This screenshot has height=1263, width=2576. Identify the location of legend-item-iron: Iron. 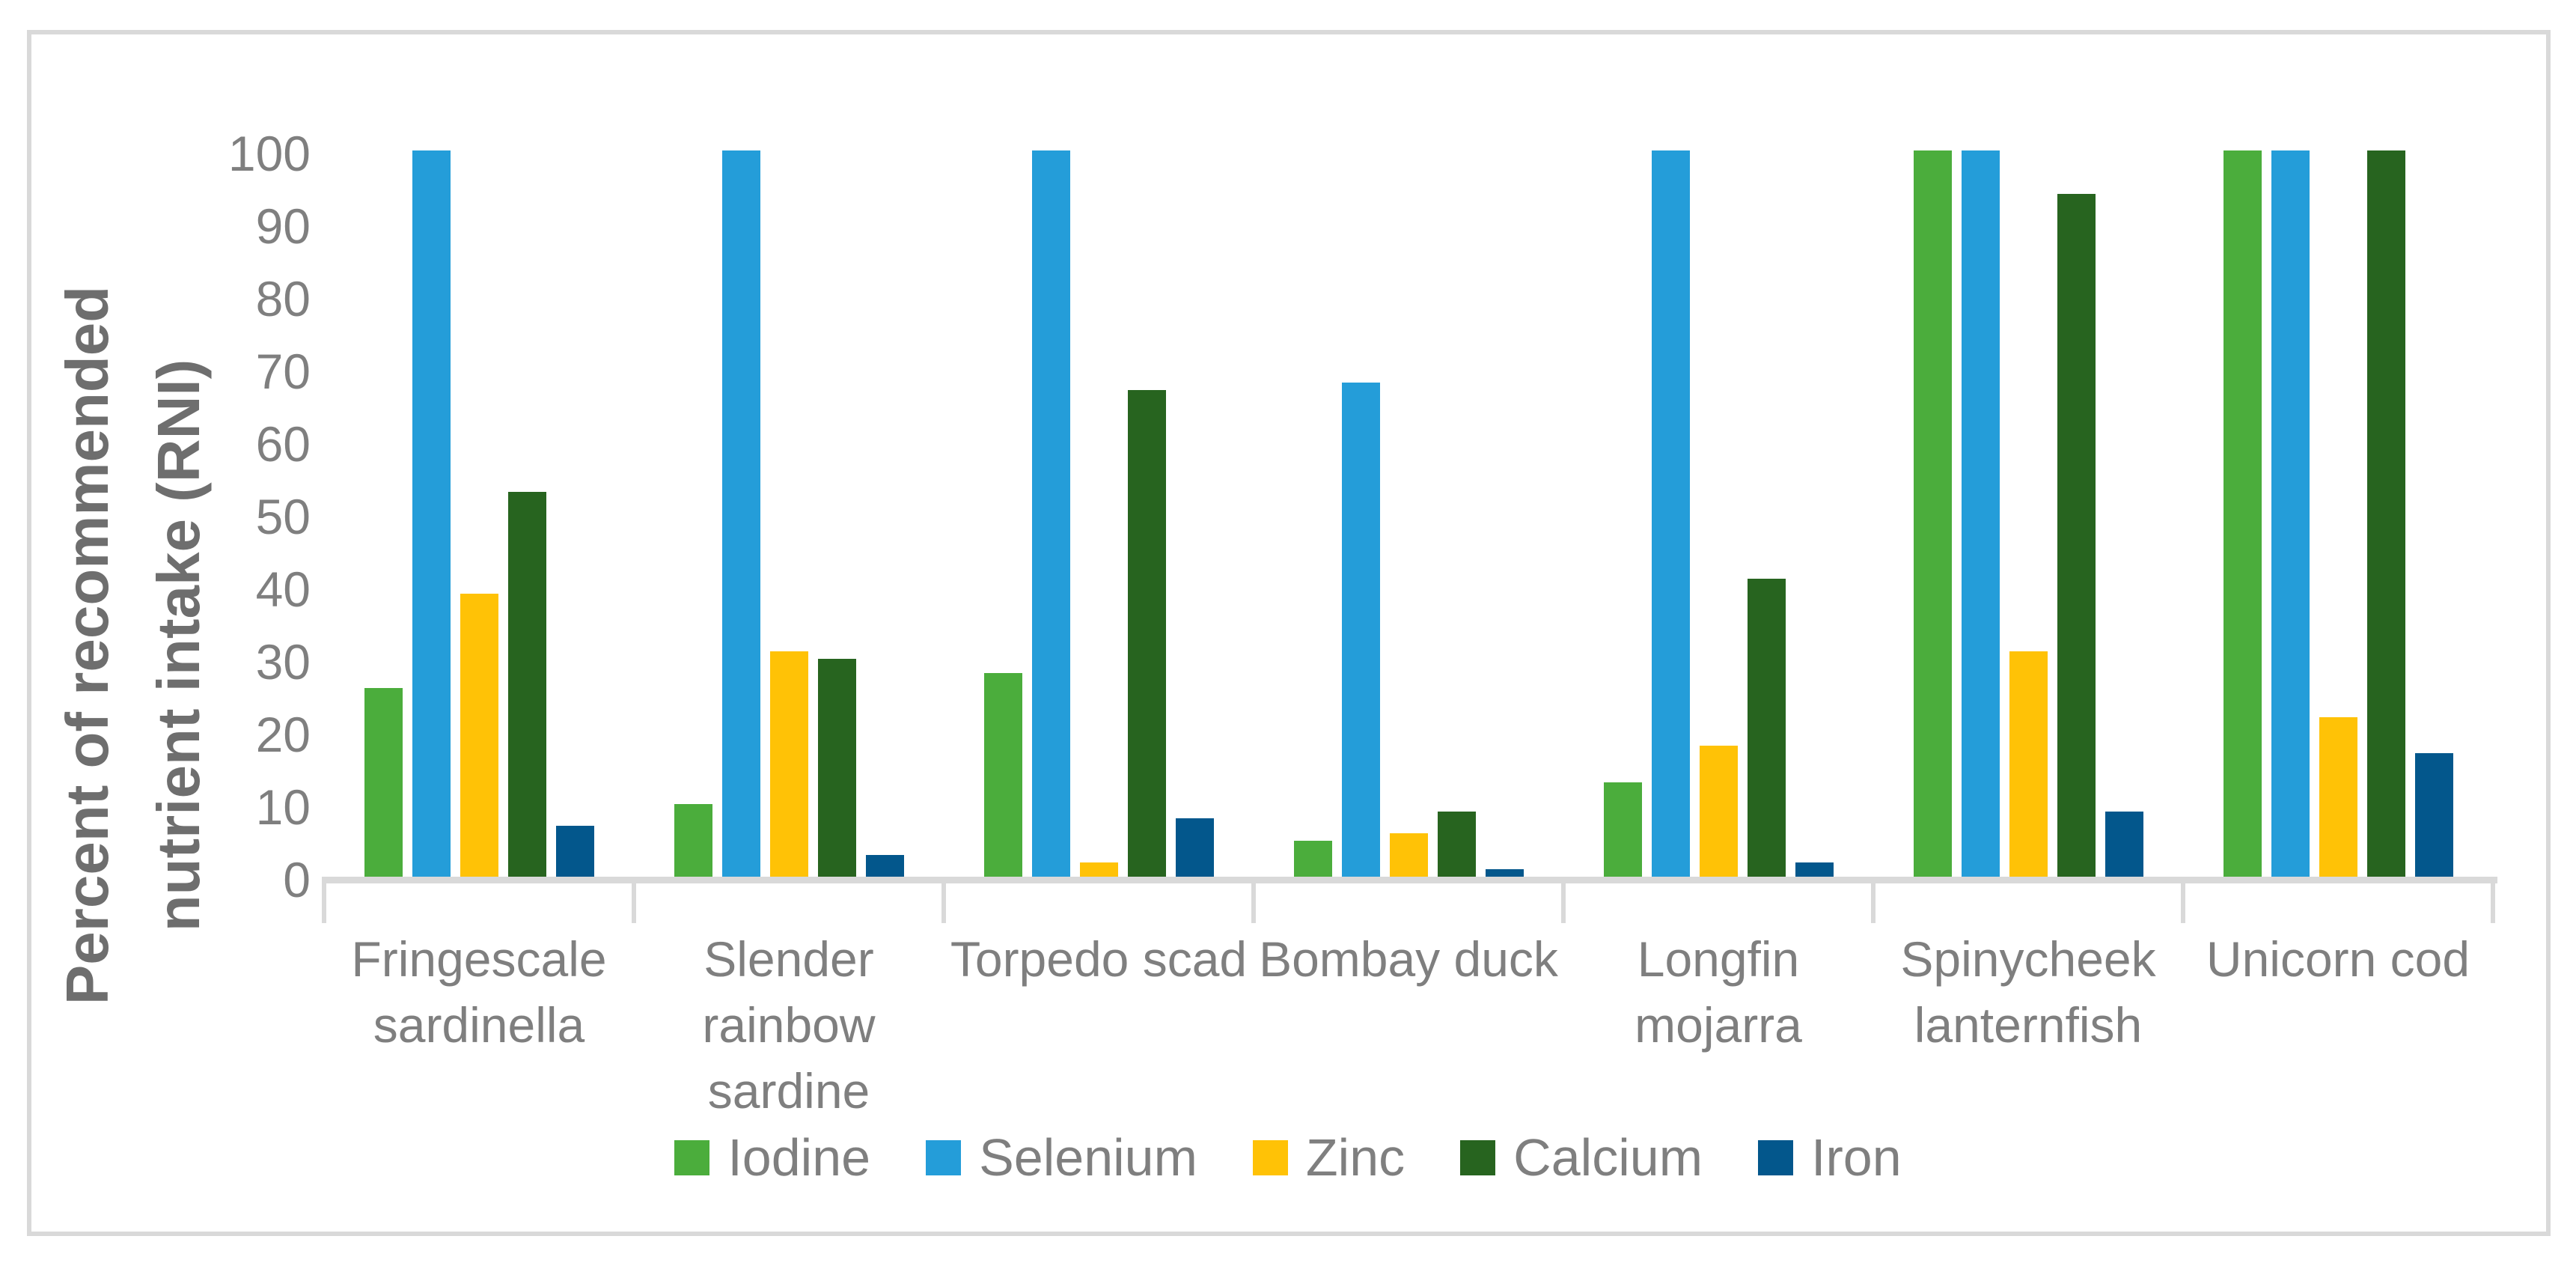
(1830, 1157).